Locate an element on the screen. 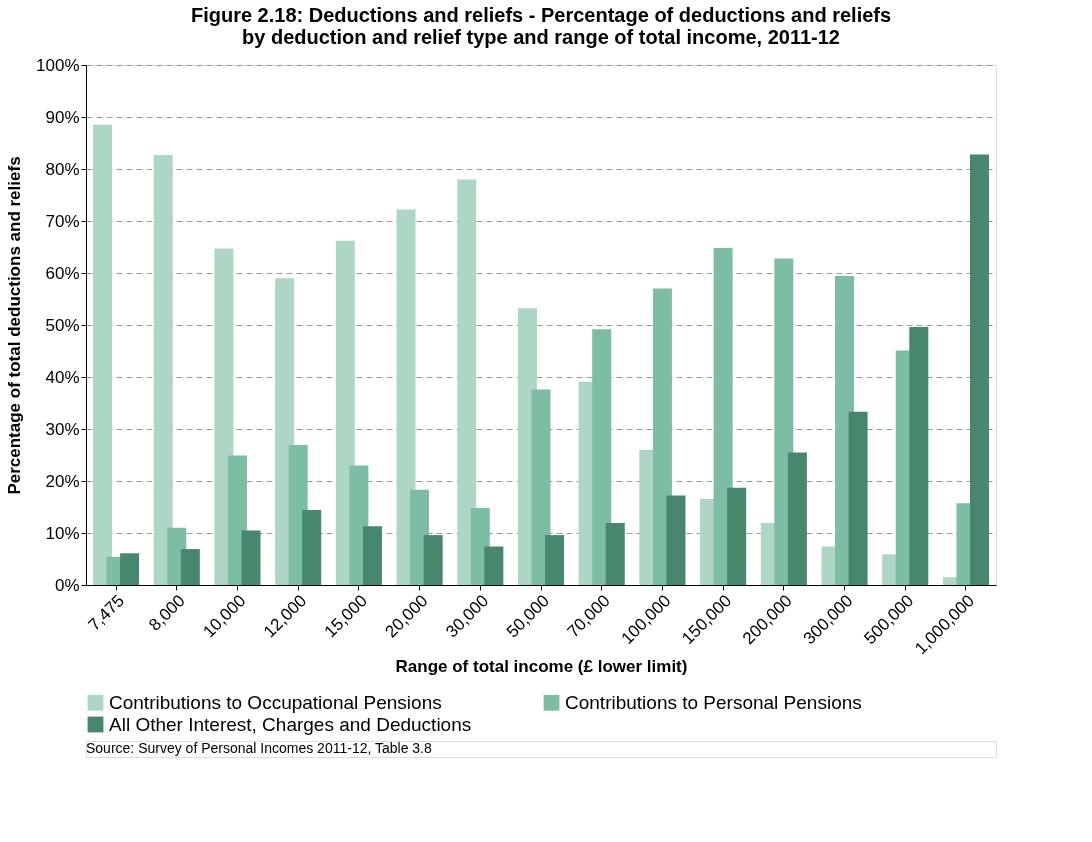 Image resolution: width=1092 pixels, height=842 pixels. y-tick-label: 40% is located at coordinates (62, 377).